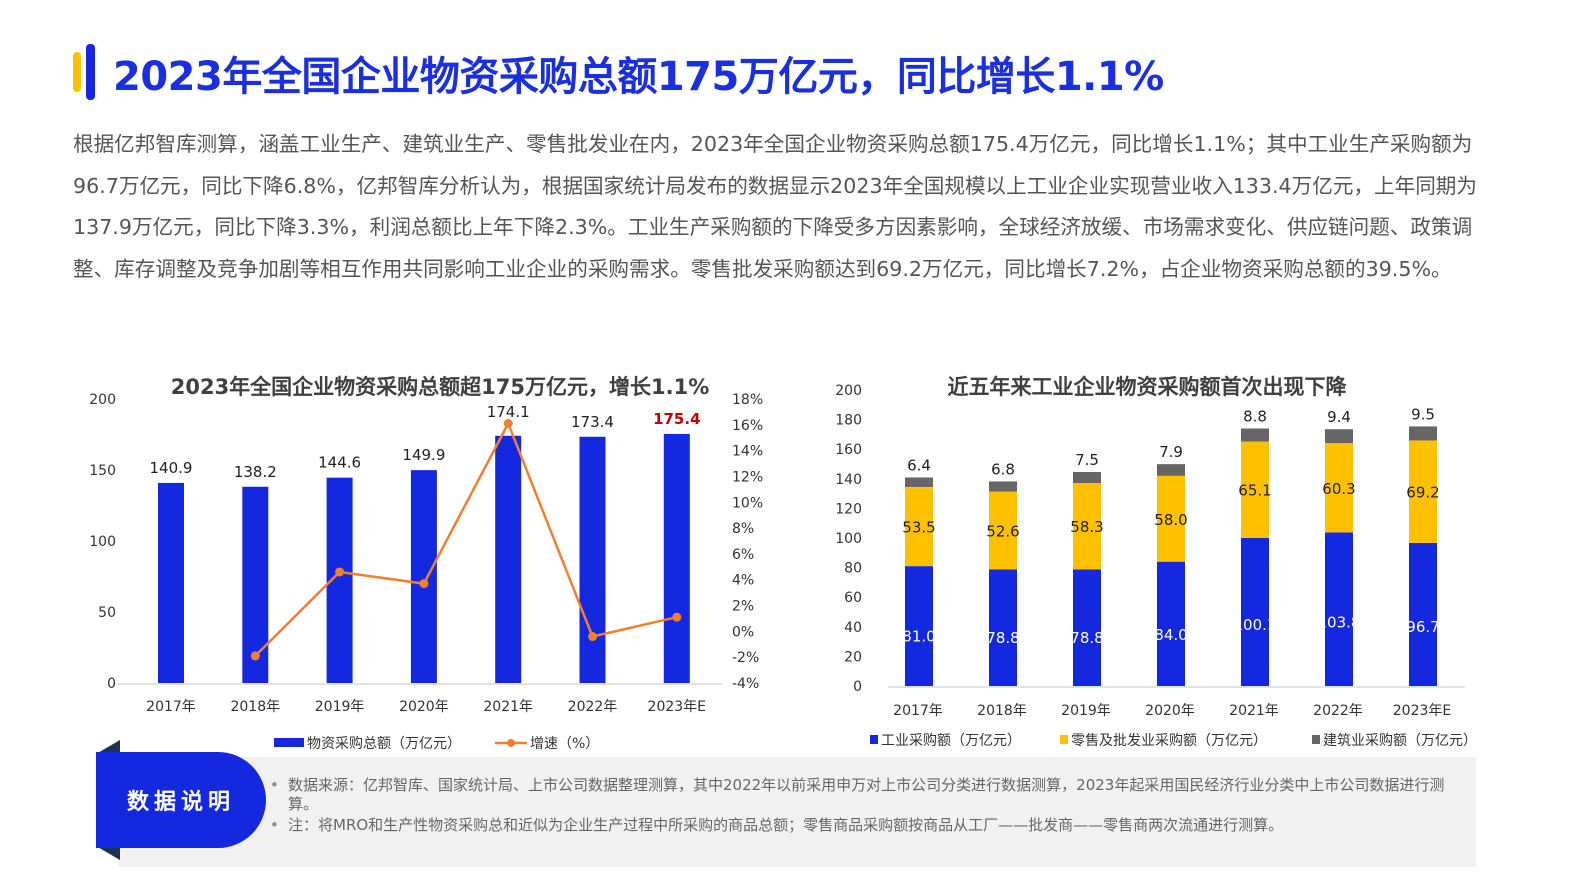 This screenshot has height=892, width=1587. What do you see at coordinates (853, 569) in the screenshot?
I see `chart2-y-tick: 80` at bounding box center [853, 569].